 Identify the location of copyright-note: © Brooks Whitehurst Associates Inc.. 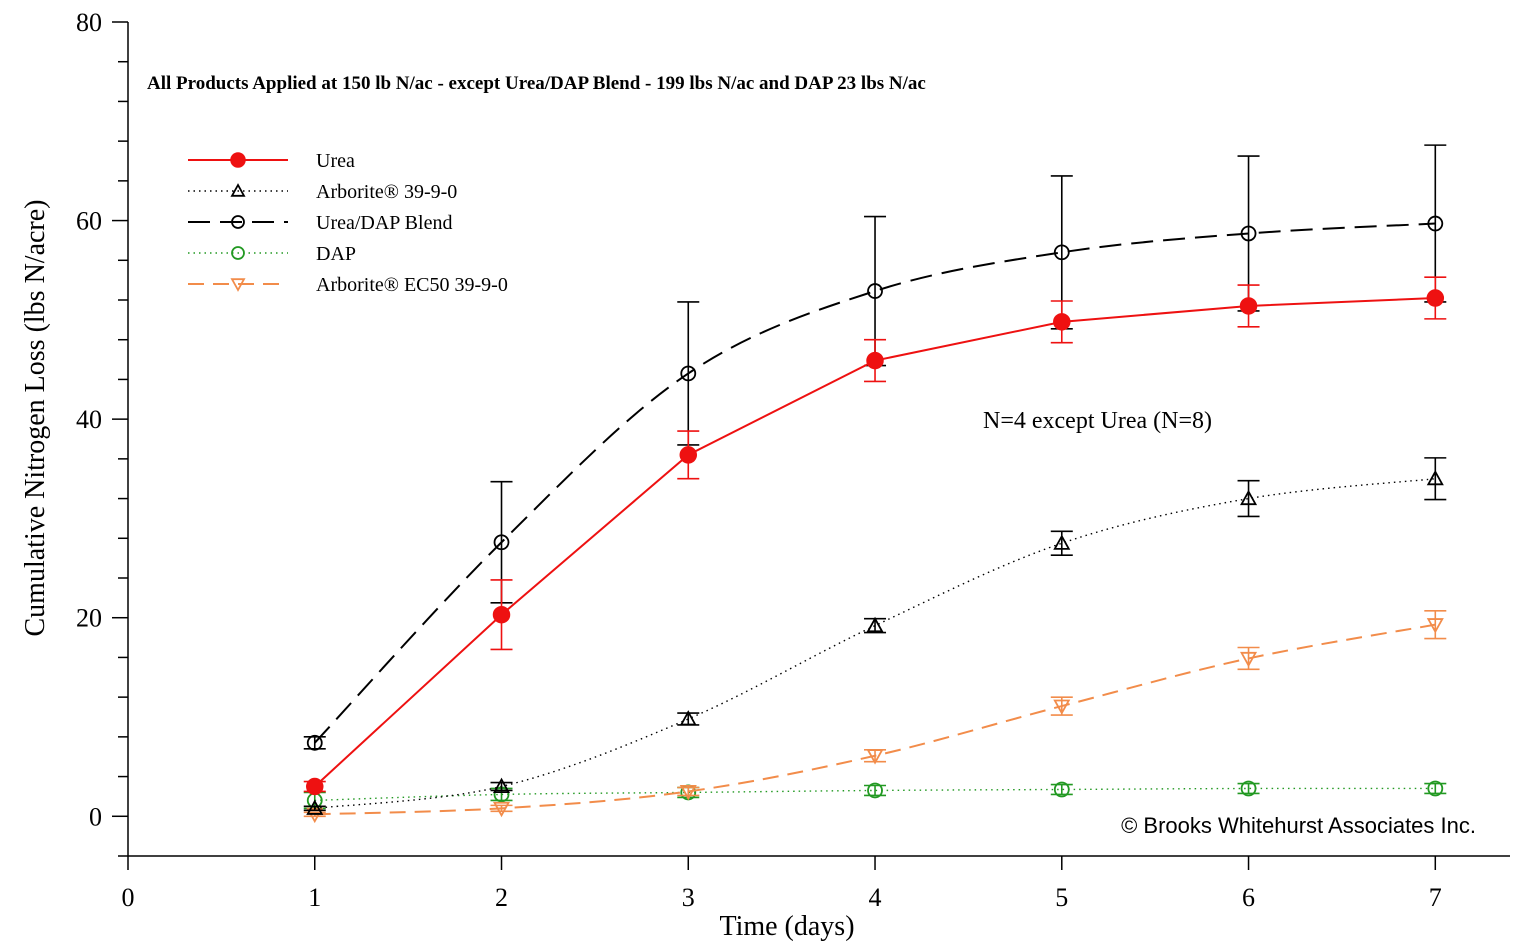
(1298, 825).